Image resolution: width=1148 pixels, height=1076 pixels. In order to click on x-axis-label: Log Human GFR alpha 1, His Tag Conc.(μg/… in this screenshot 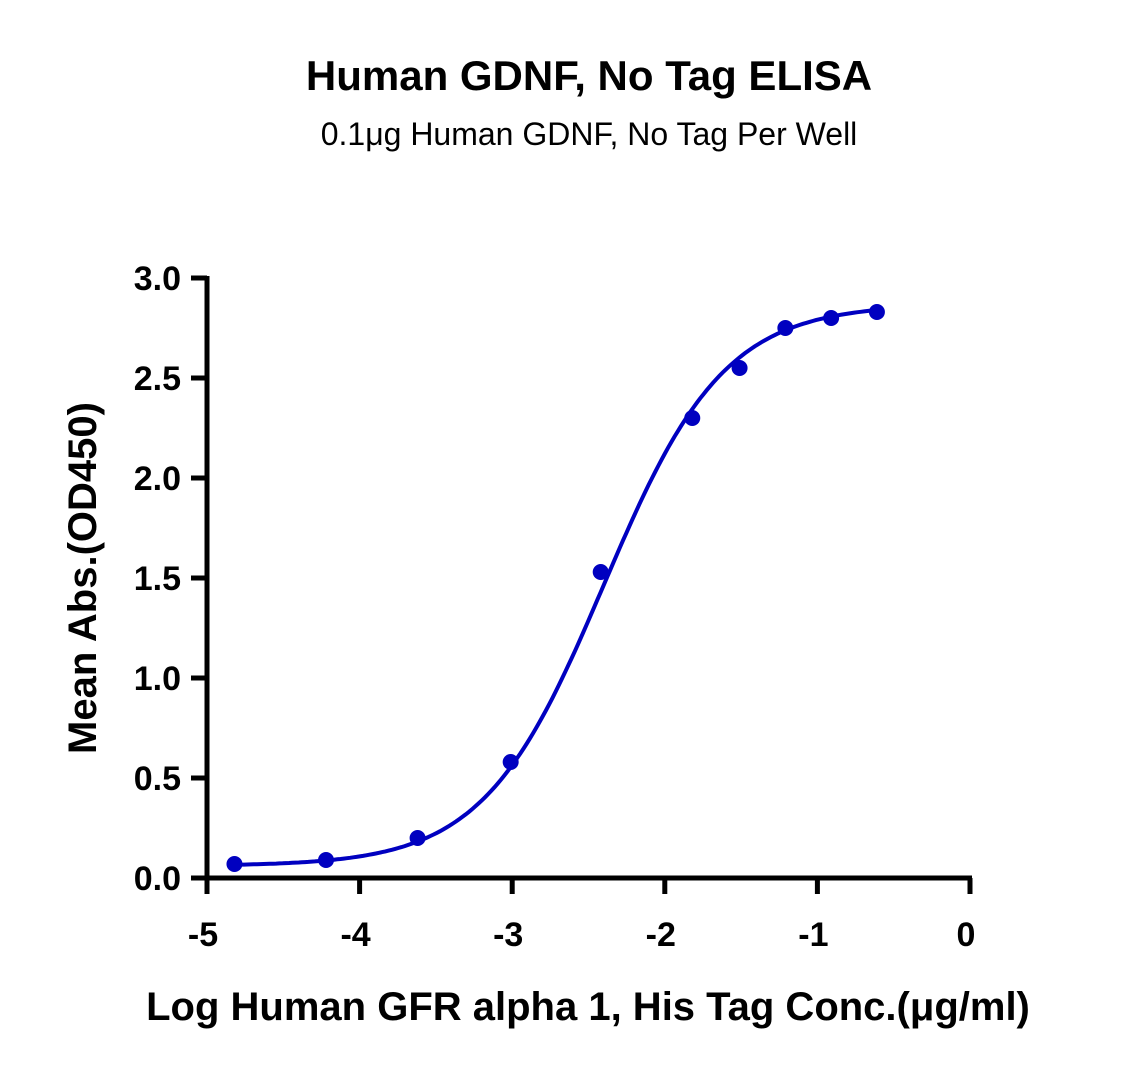, I will do `click(588, 1007)`.